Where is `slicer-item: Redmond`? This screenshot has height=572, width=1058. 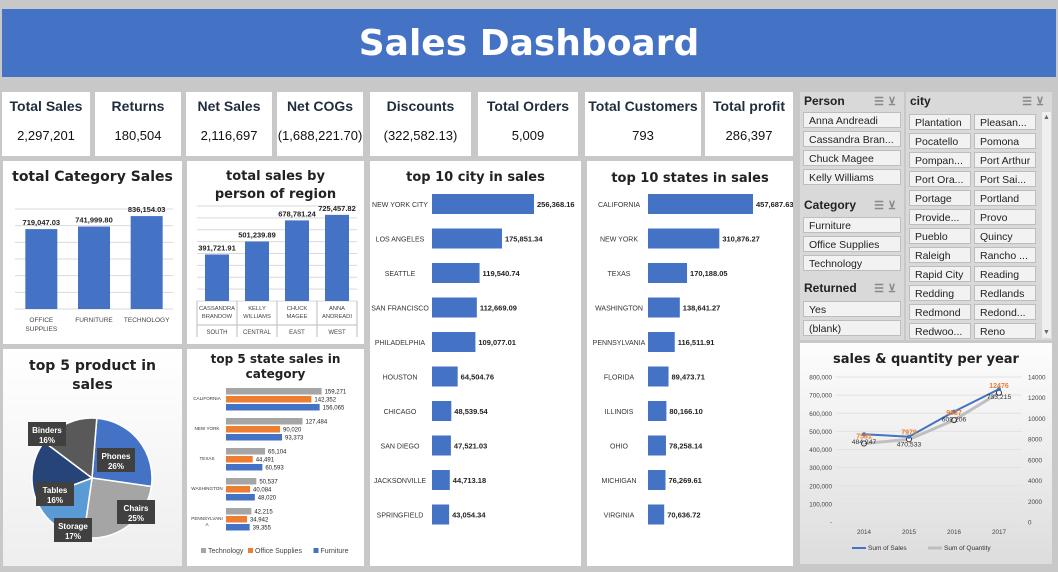 slicer-item: Redmond is located at coordinates (940, 312).